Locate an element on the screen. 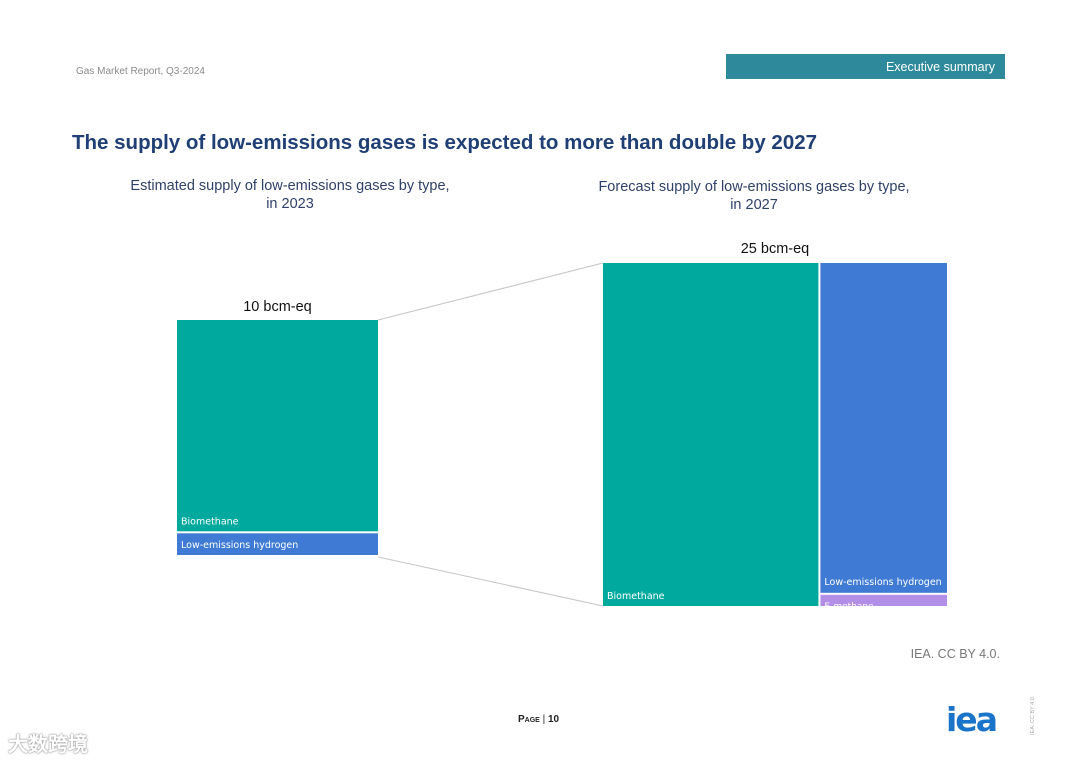 Image resolution: width=1080 pixels, height=763 pixels. segment-label-2023-low-emissions-hydrogen: Low-emissions hydrogen is located at coordinates (239, 545).